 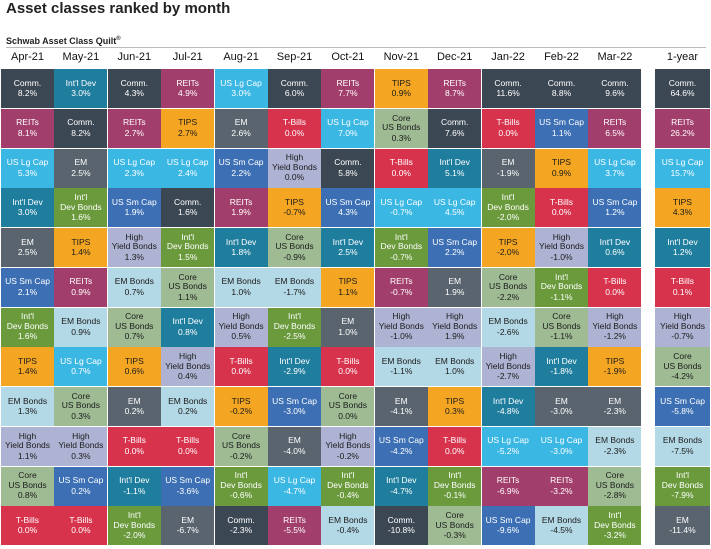 What do you see at coordinates (294, 526) in the screenshot?
I see `quilt-cell: REITs -5.5%` at bounding box center [294, 526].